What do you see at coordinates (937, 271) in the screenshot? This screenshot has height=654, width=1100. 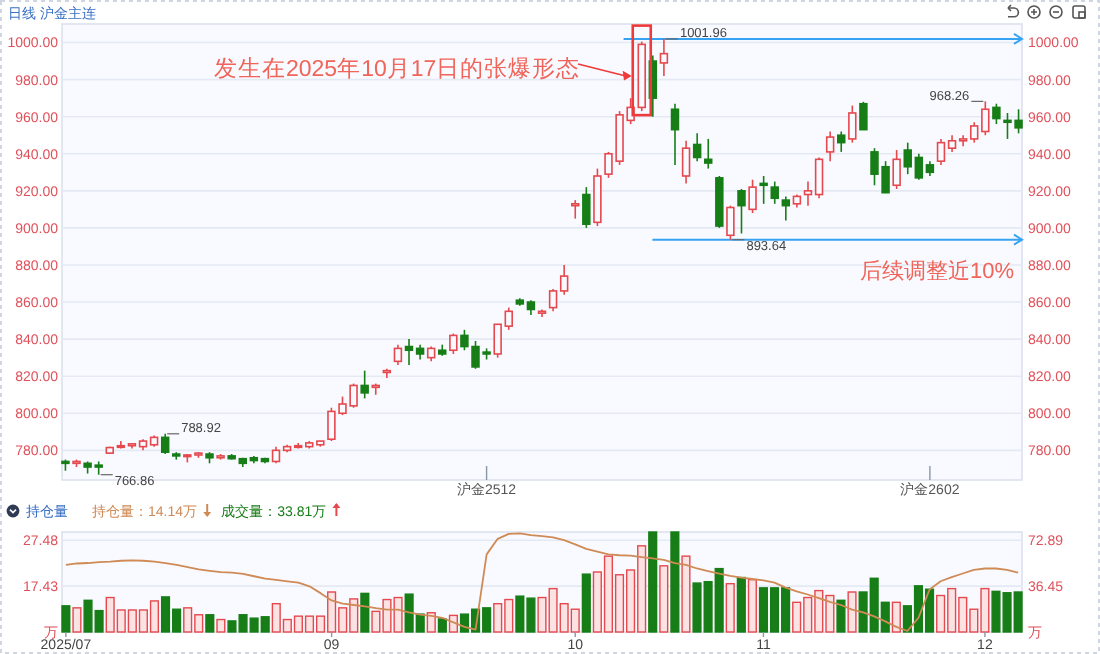 I see `annotation: 后续调整近10%` at bounding box center [937, 271].